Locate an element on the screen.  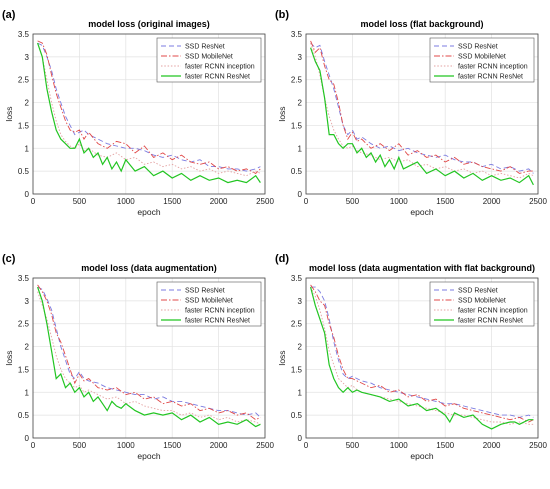
panel-label: (b) is located at coordinates (282, 15).